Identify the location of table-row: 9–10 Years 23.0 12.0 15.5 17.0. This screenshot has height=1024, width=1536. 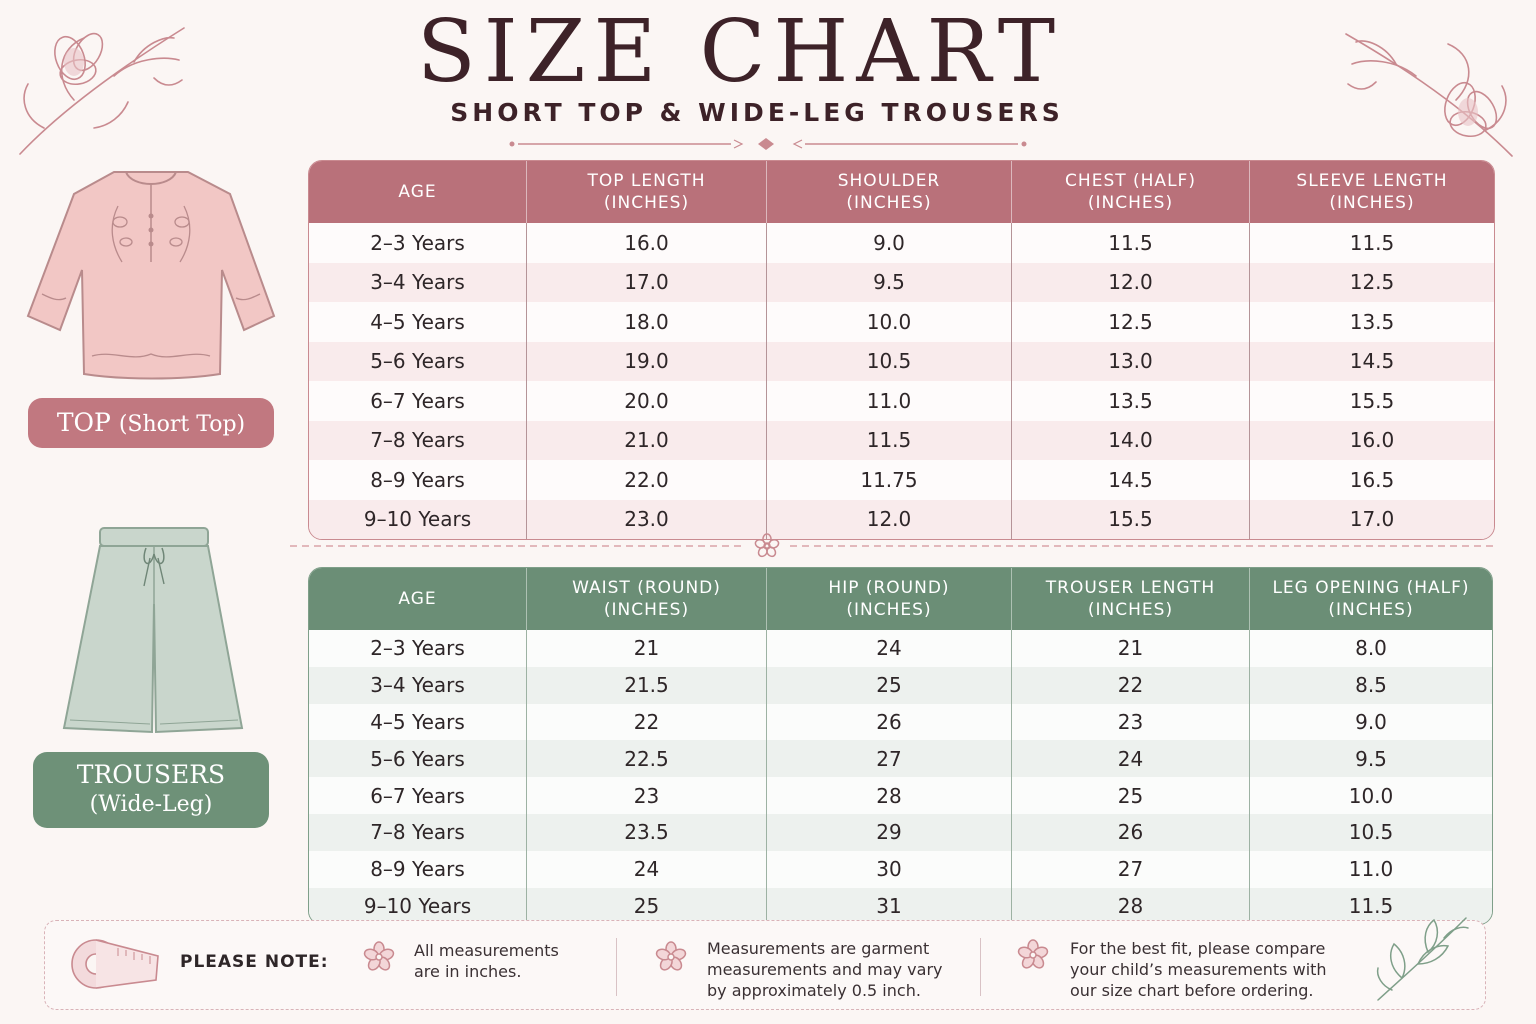
(901, 519).